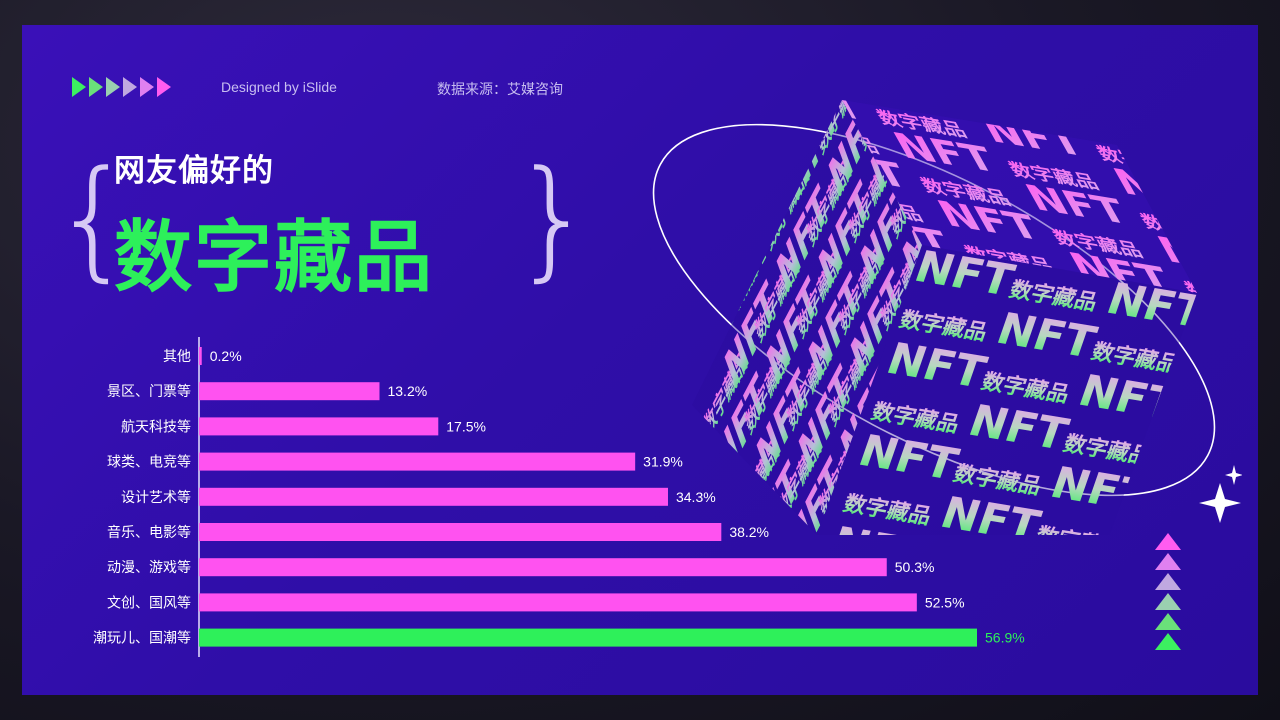  I want to click on value-label: 52.5%, so click(945, 602).